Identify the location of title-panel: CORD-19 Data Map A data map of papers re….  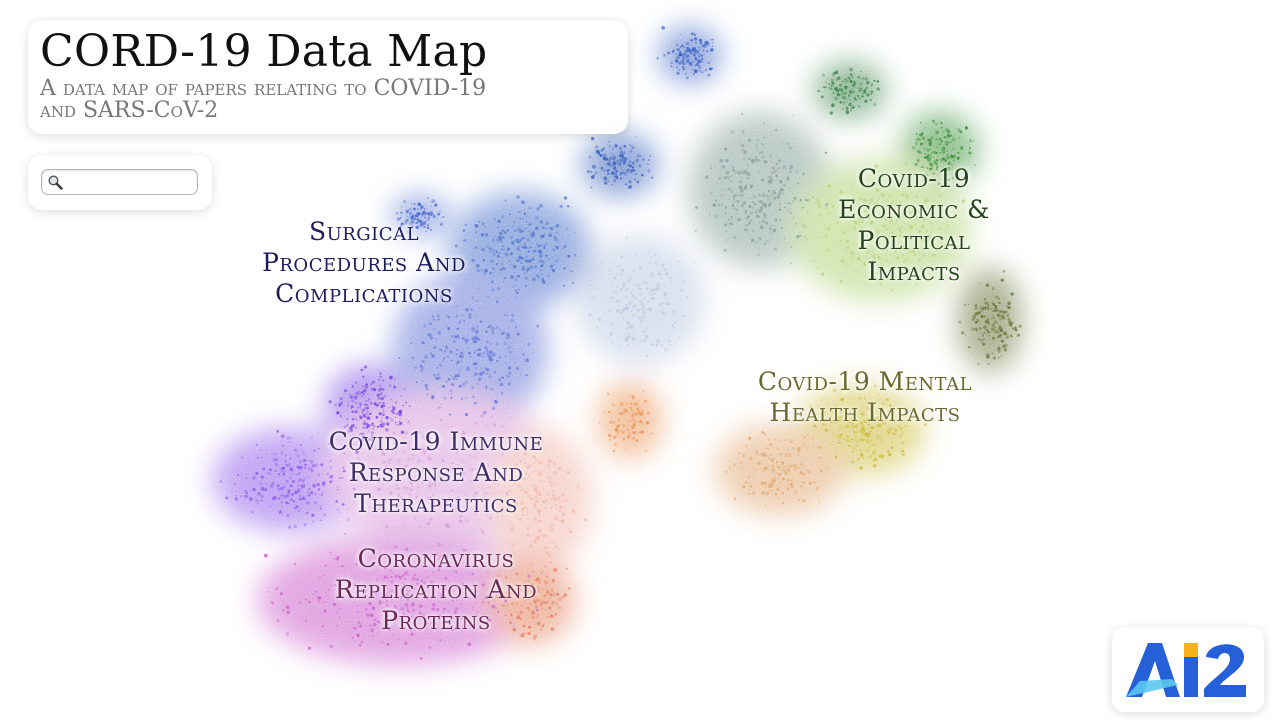
(328, 77).